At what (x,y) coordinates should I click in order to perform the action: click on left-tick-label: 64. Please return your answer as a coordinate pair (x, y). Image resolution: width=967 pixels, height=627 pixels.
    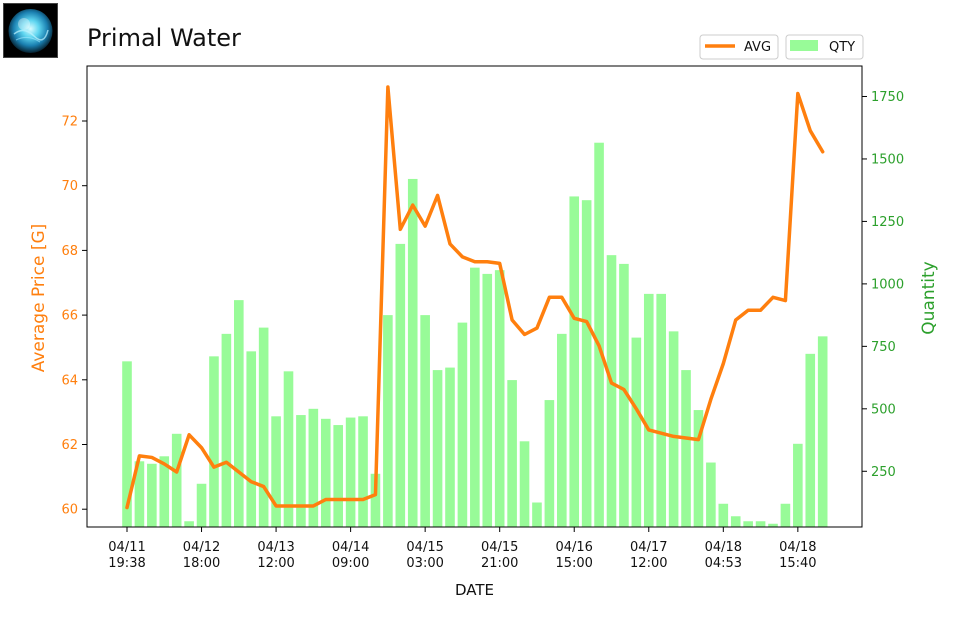
    Looking at the image, I should click on (69, 380).